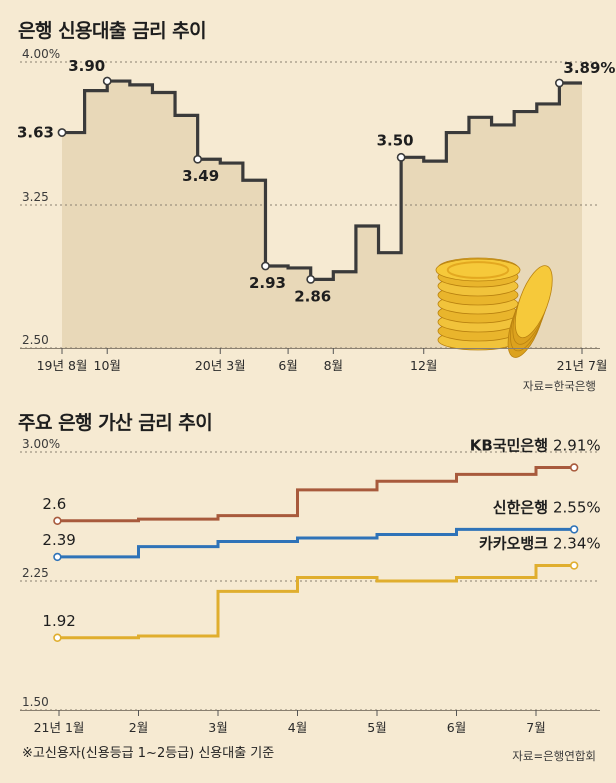 The height and width of the screenshot is (783, 616). What do you see at coordinates (58, 621) in the screenshot?
I see `chart2-start-label: 1.92` at bounding box center [58, 621].